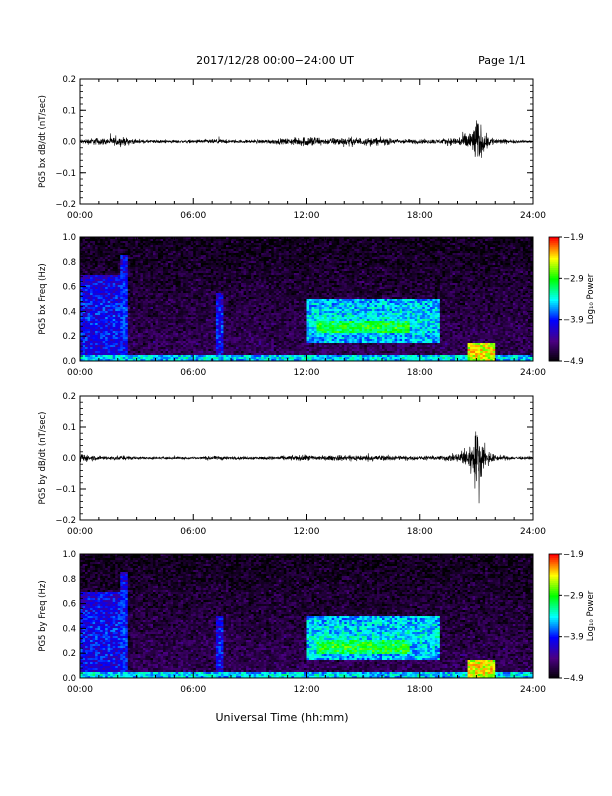 The height and width of the screenshot is (796, 612). I want to click on x-axis-label: Universal Time (hh:mm), so click(282, 717).